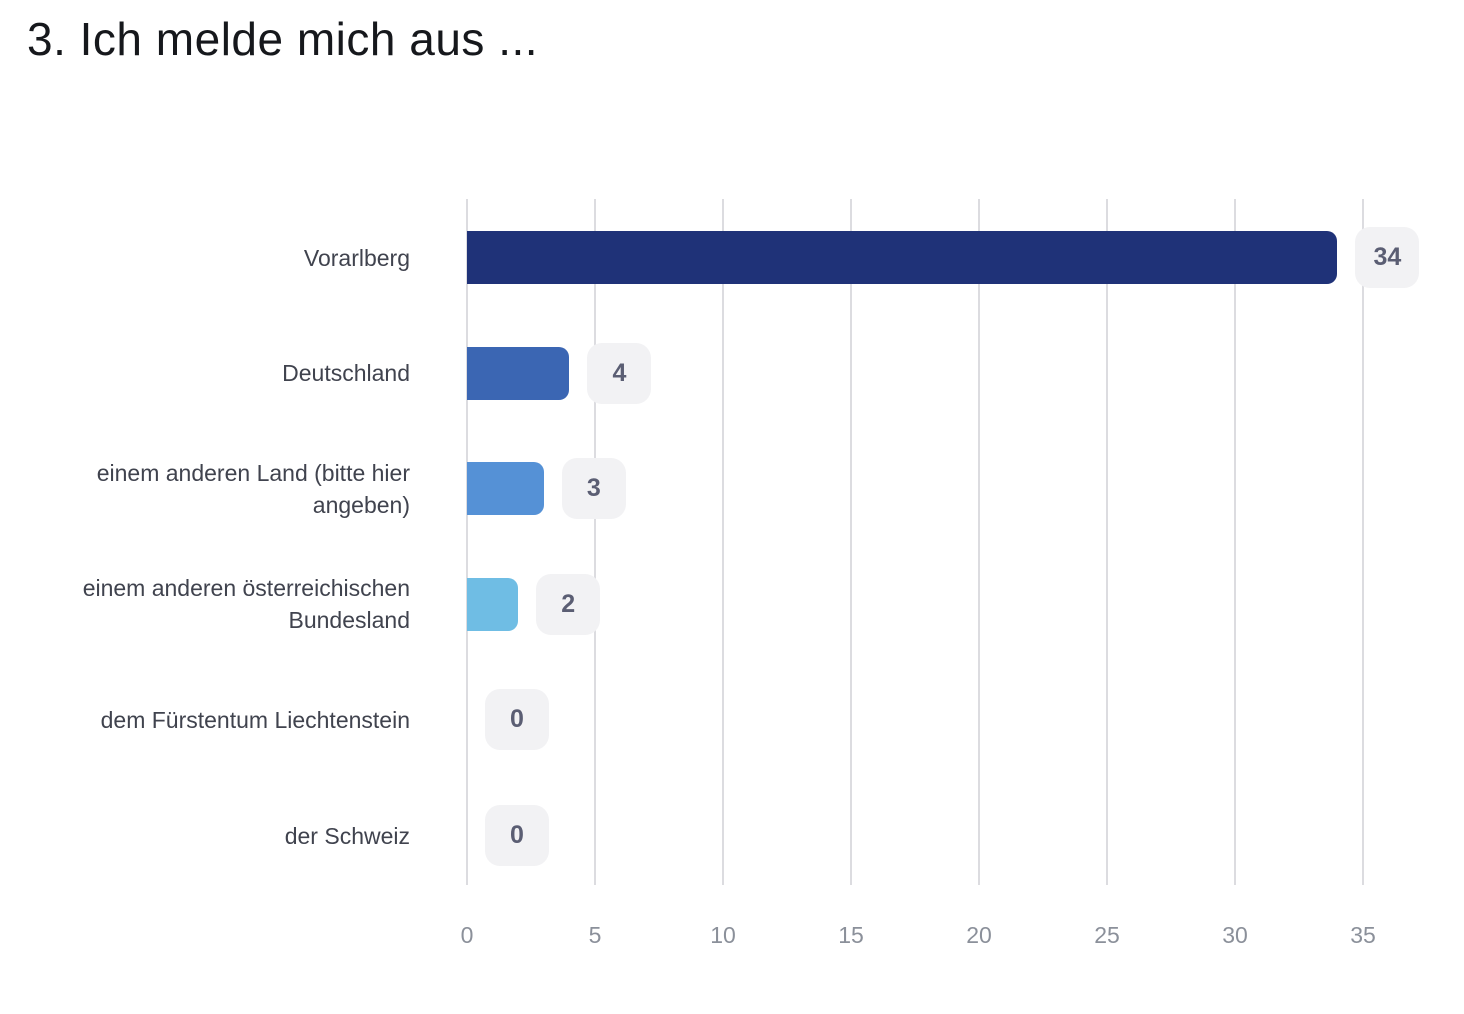 The height and width of the screenshot is (1014, 1464). Describe the element at coordinates (619, 373) in the screenshot. I see `value-badge: 4` at that location.